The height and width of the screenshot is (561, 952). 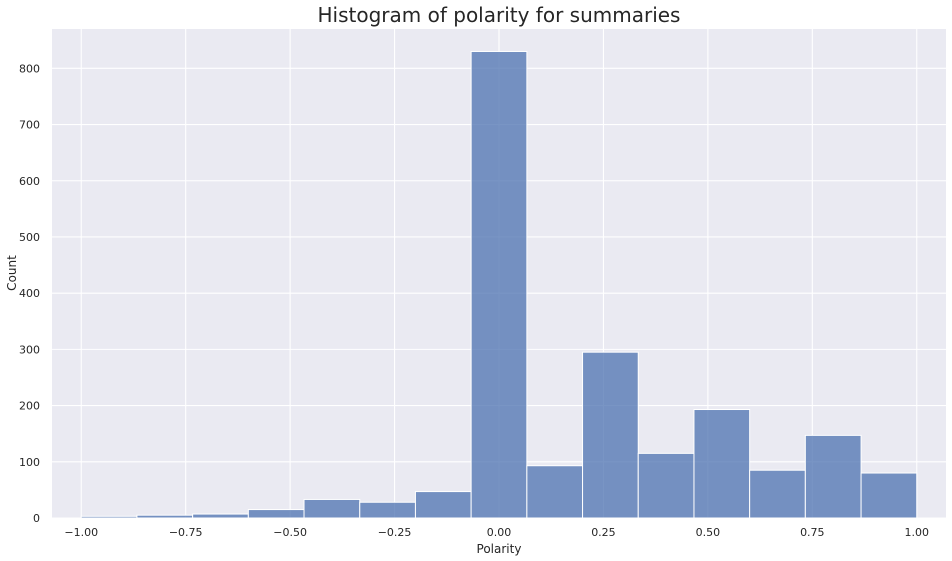 I want to click on x-tick-label: 0.50, so click(x=708, y=532).